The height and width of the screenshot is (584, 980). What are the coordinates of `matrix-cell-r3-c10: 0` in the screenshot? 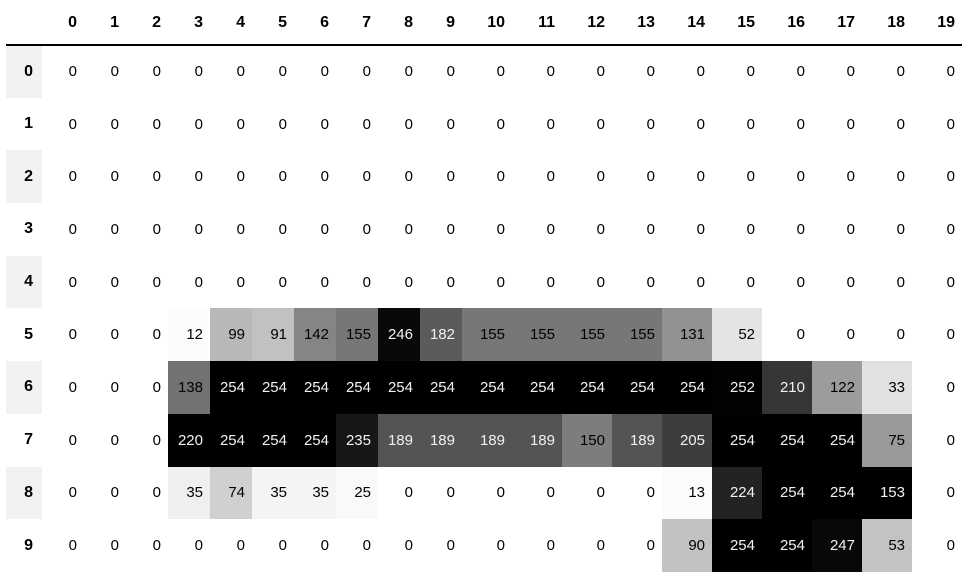 It's located at (487, 229).